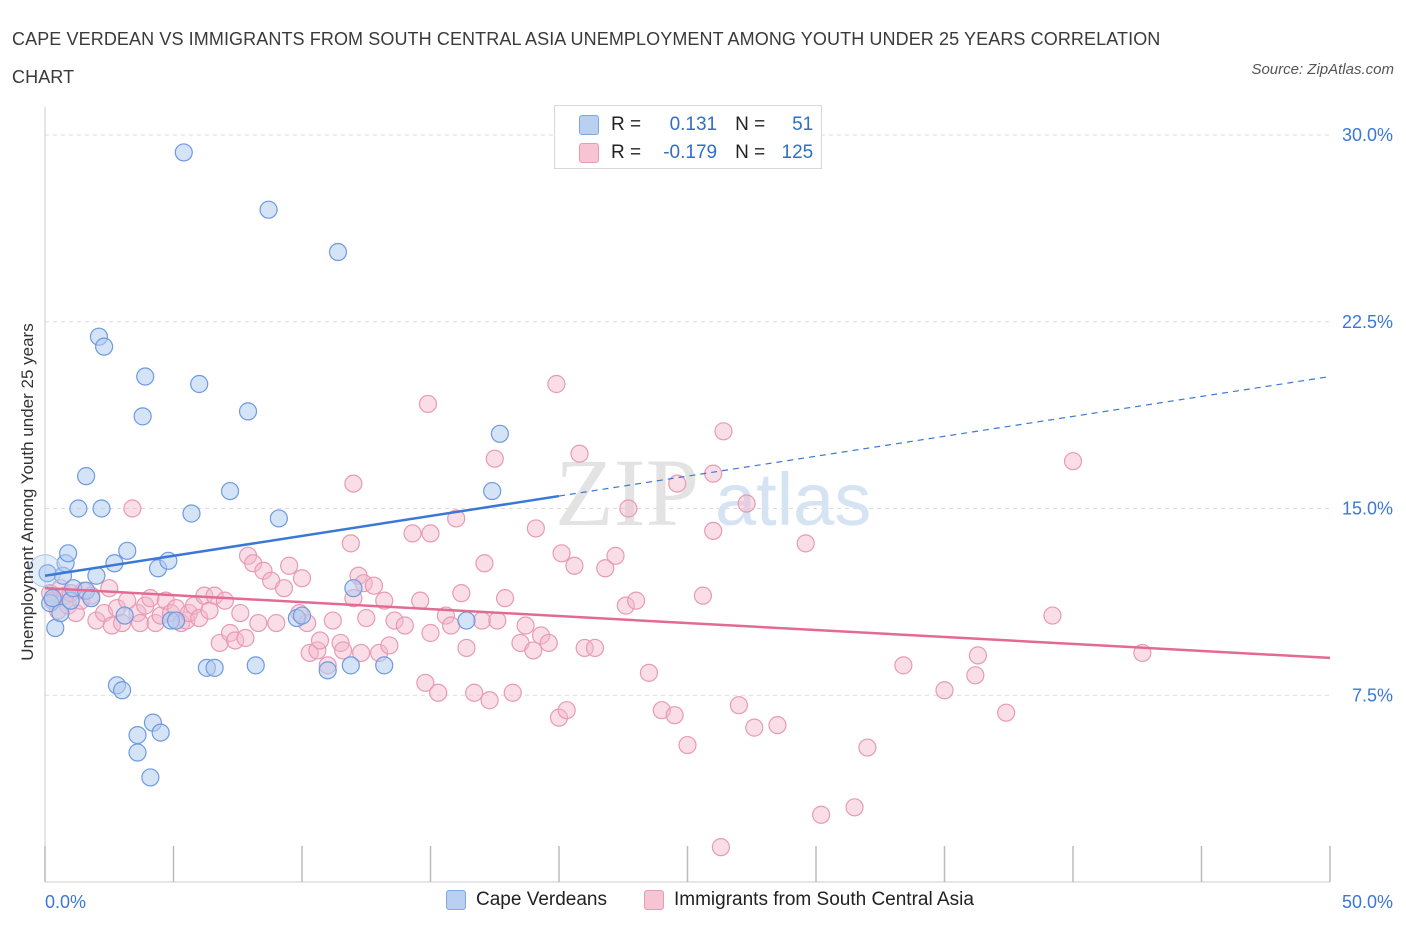 The image size is (1406, 930). I want to click on blue-trend-projection, so click(944, 436).